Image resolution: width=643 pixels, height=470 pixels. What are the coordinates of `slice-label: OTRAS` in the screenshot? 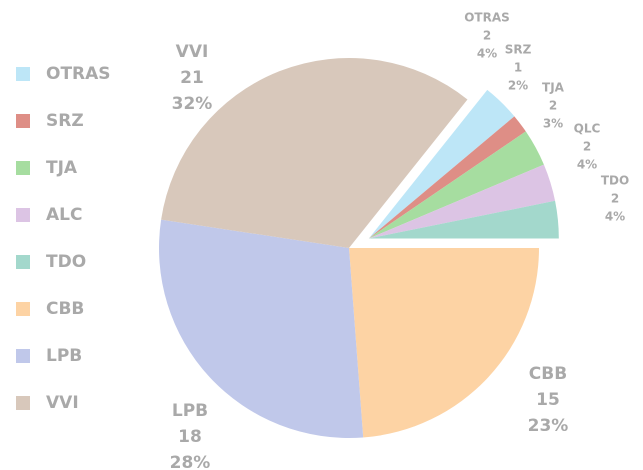 It's located at (487, 18).